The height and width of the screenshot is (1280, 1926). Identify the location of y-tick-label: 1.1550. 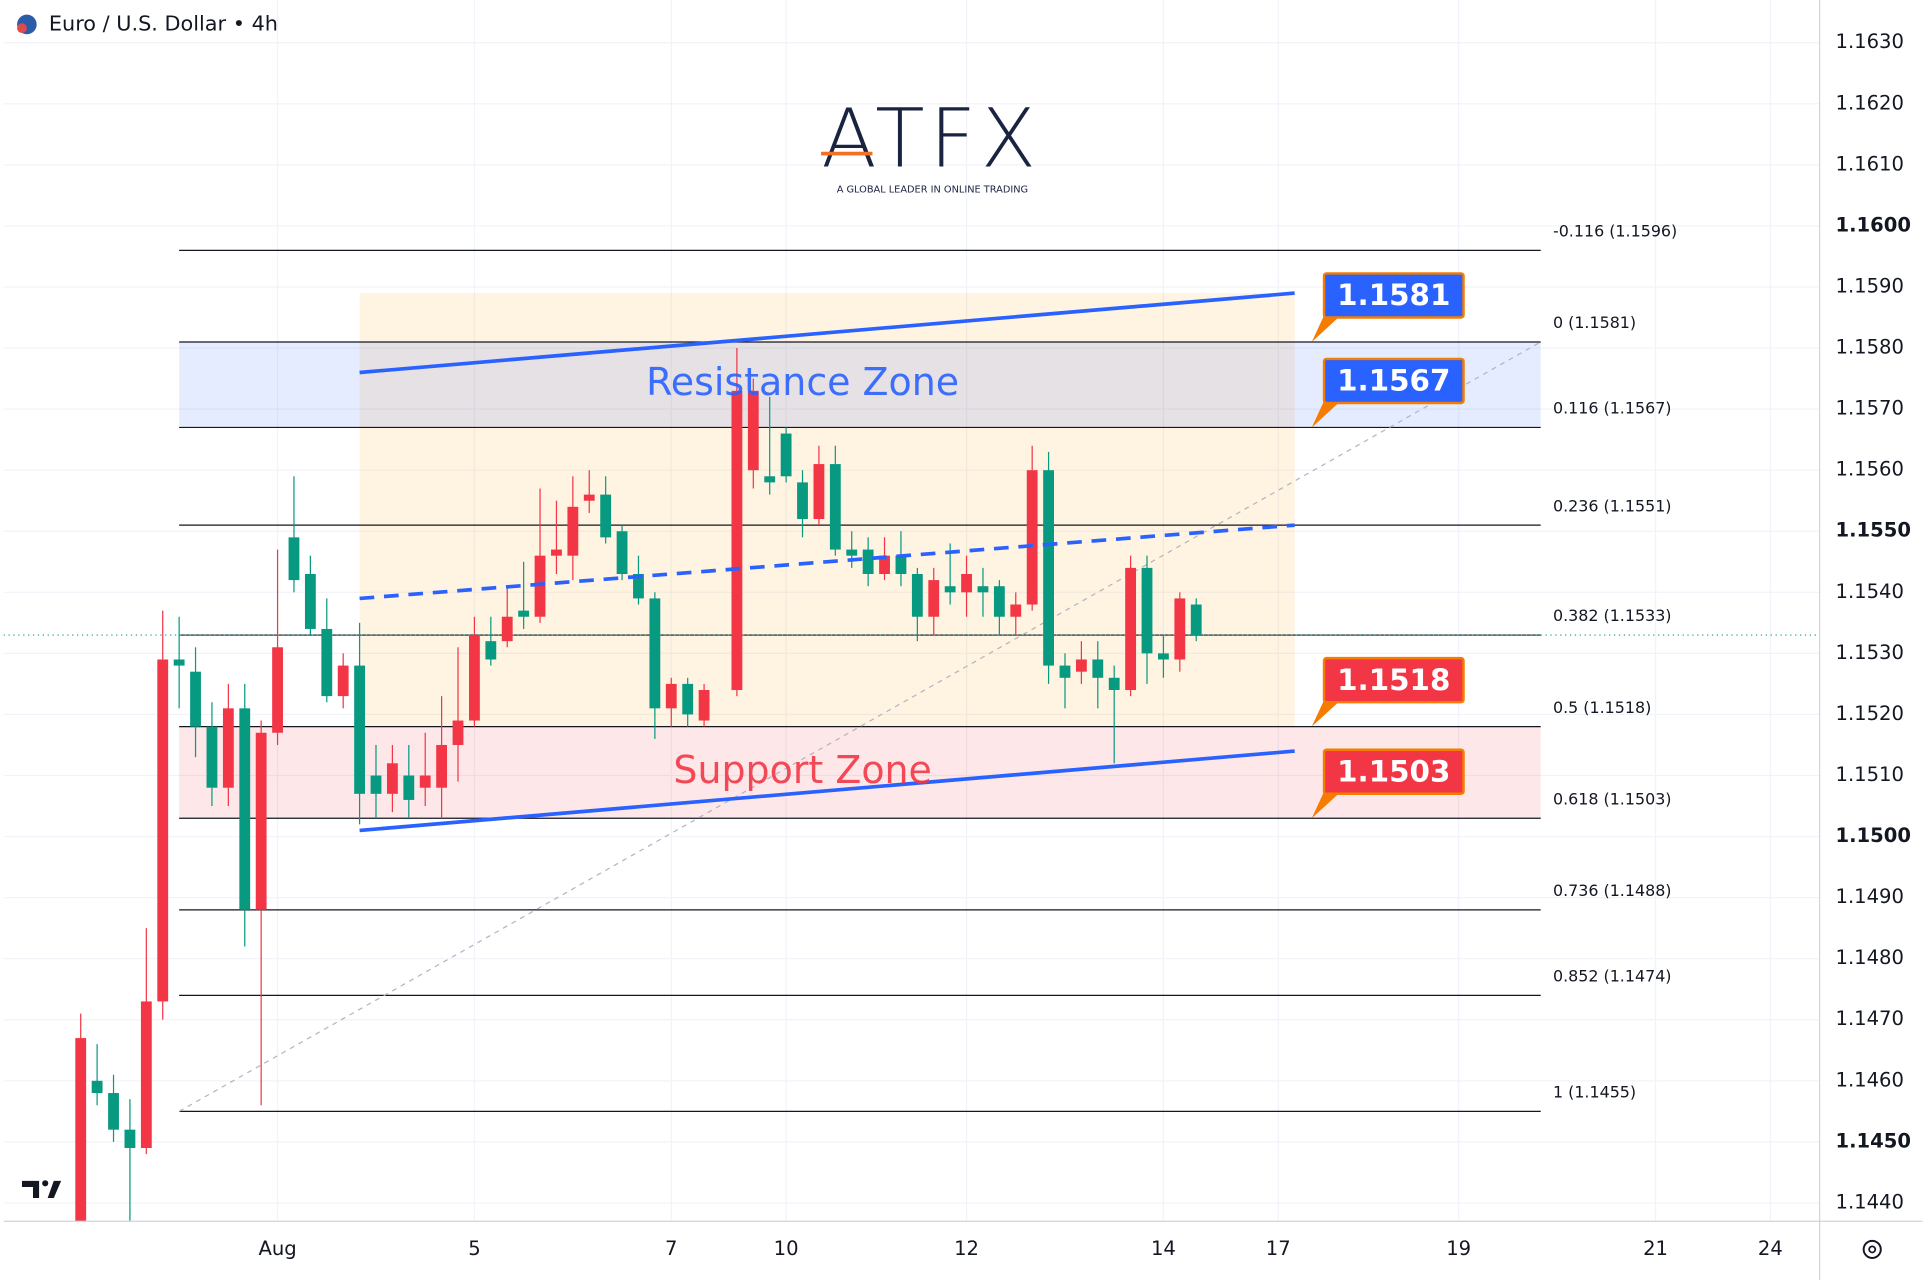
(1874, 530).